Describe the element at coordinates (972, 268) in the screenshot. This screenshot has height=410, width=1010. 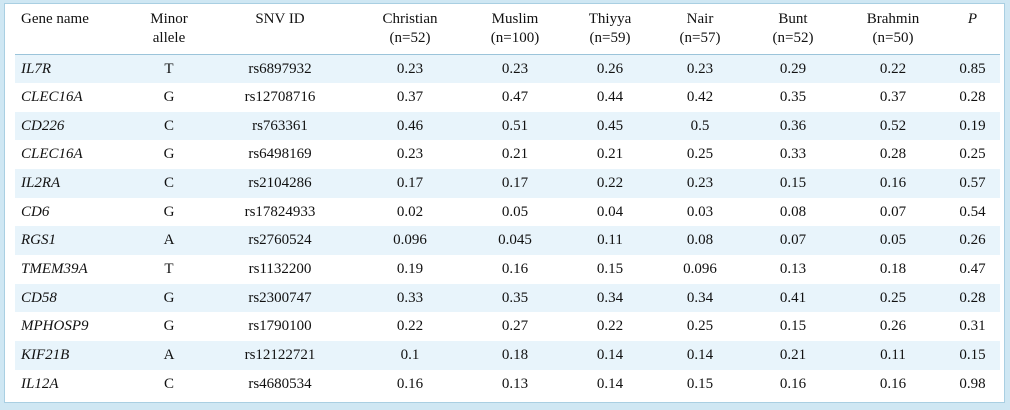
I see `table-cell: 0.47` at that location.